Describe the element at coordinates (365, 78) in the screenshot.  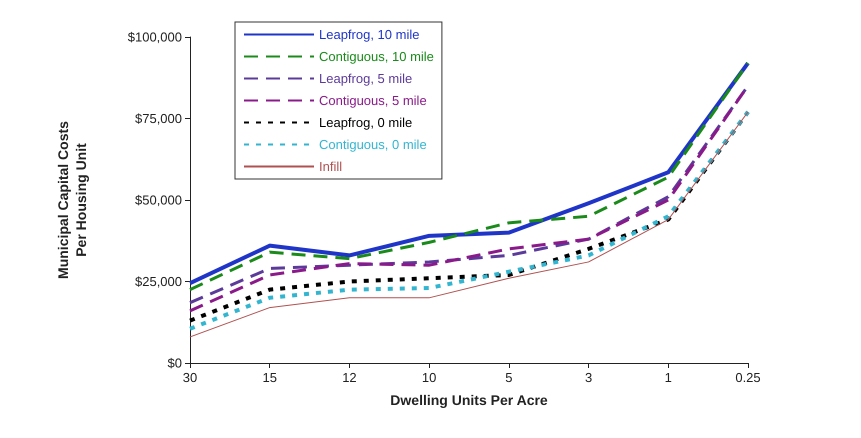
I see `text: Leapfrog, 5 mile` at that location.